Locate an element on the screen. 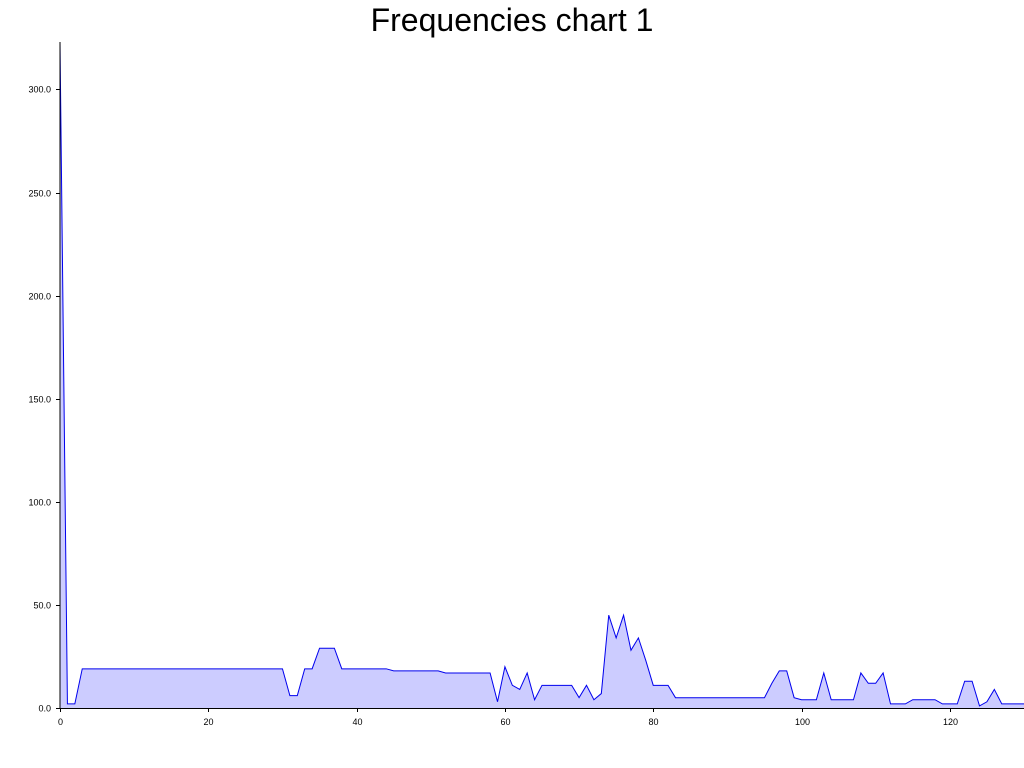 The image size is (1024, 768). y-tick-label: 250.0 is located at coordinates (39, 194).